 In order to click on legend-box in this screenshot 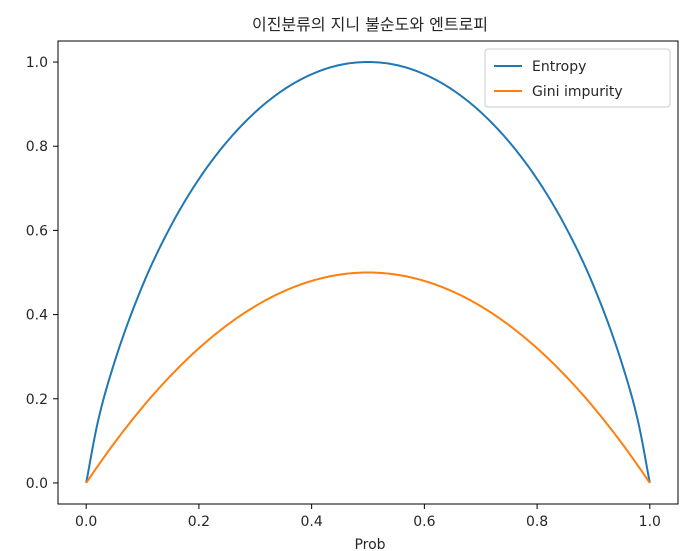, I will do `click(577, 78)`.